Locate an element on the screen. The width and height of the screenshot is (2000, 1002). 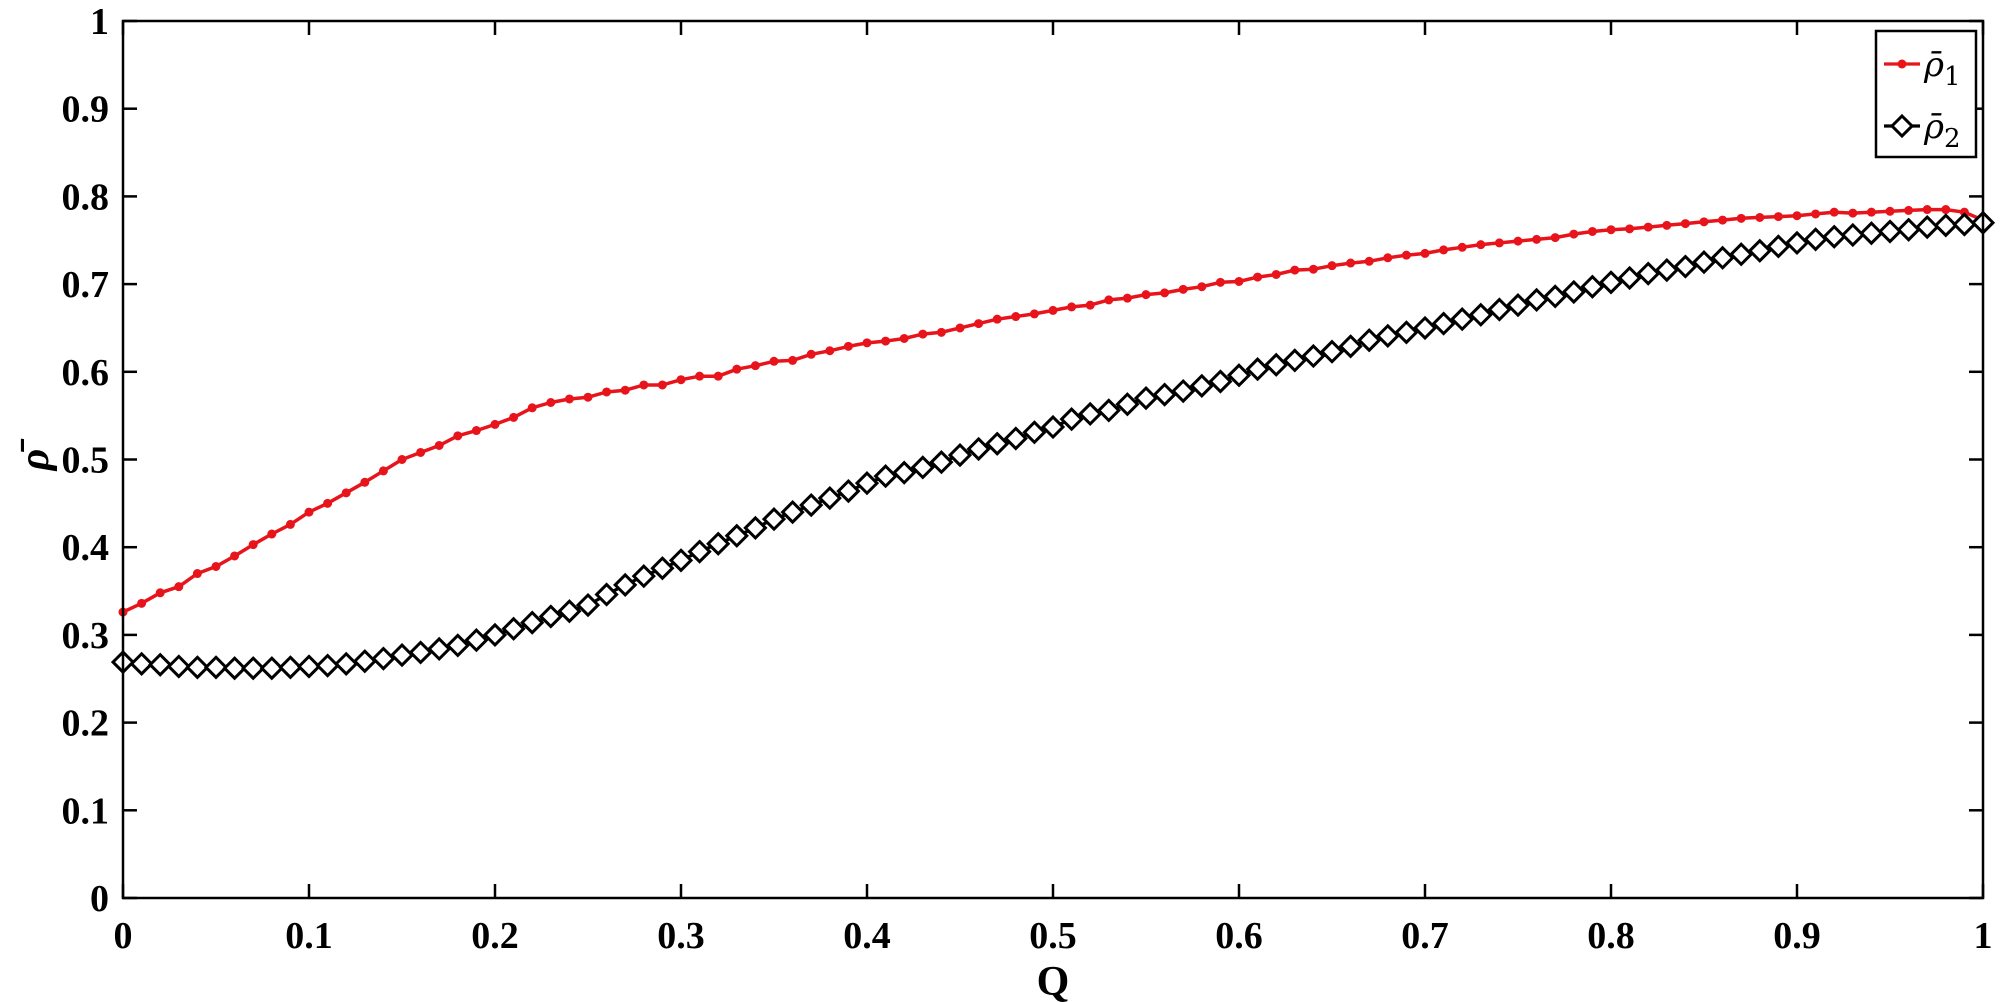
legend-item-2: ρ̄2 is located at coordinates (1922, 130).